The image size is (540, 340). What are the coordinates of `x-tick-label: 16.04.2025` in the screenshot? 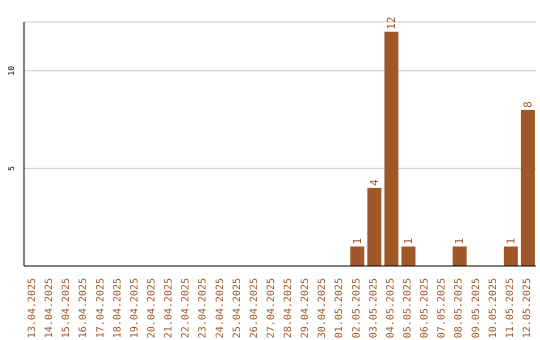 It's located at (84, 308).